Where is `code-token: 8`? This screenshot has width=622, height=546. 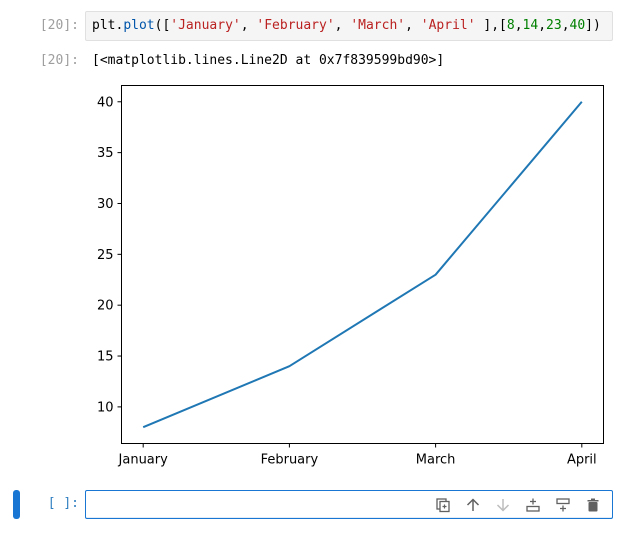
code-token: 8 is located at coordinates (510, 25).